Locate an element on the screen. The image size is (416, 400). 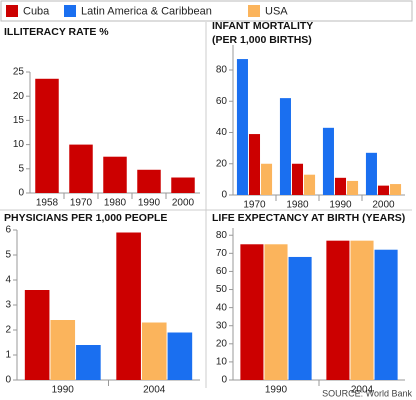
y-tick-label: 1 is located at coordinates (8, 355).